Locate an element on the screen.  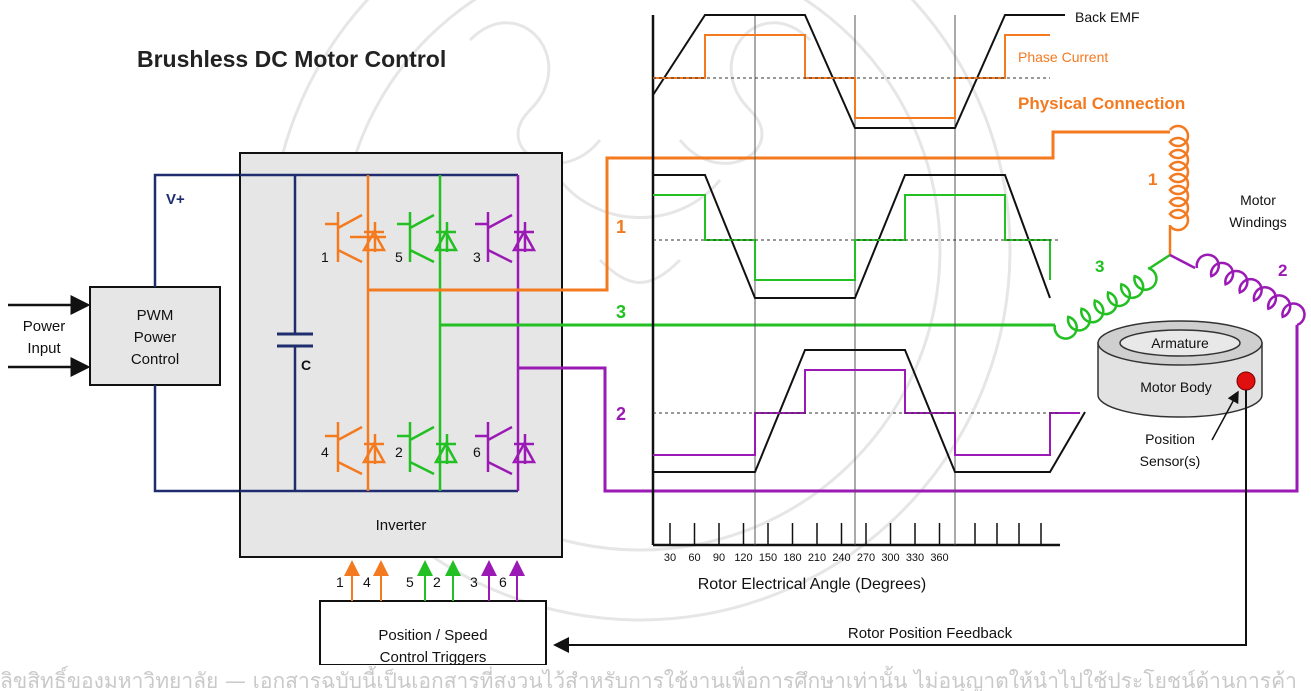
phase-3-back-emf is located at coordinates (852, 236).